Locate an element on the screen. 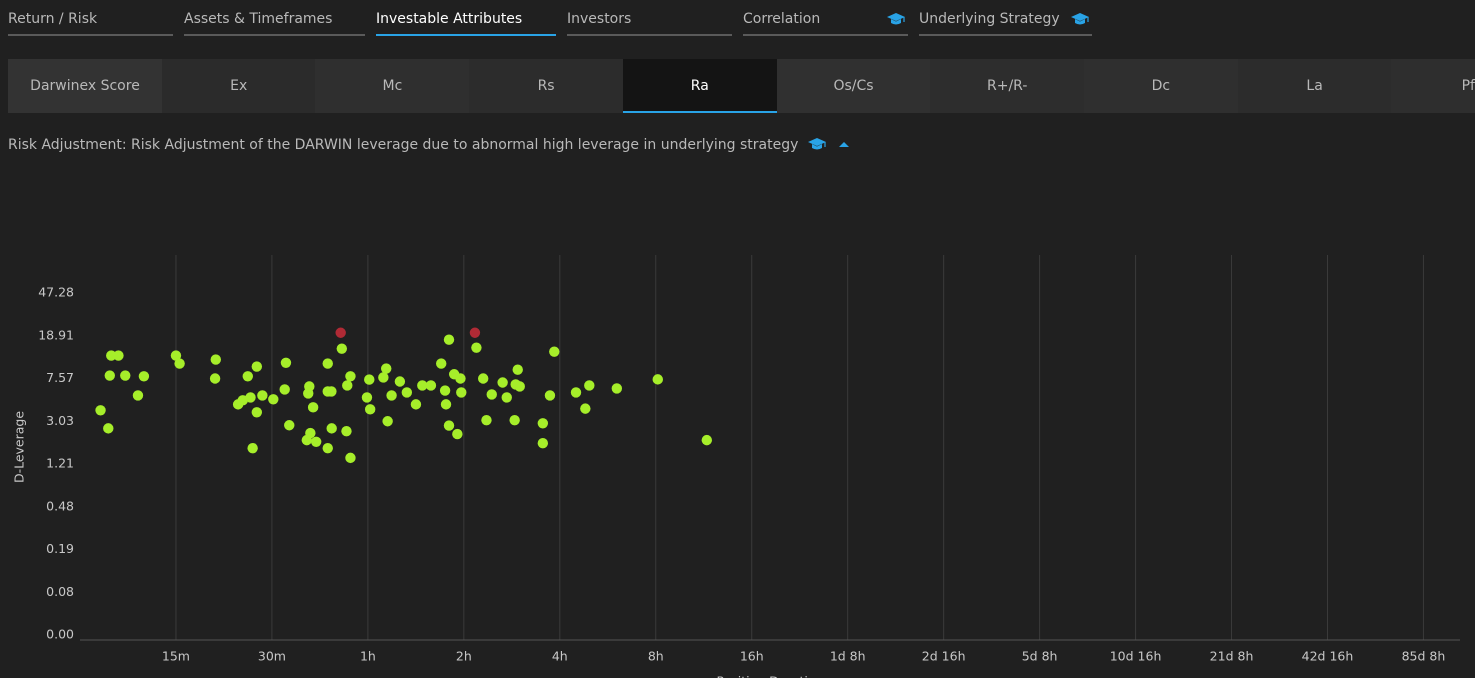  nav-tab: Investors is located at coordinates (649, 22).